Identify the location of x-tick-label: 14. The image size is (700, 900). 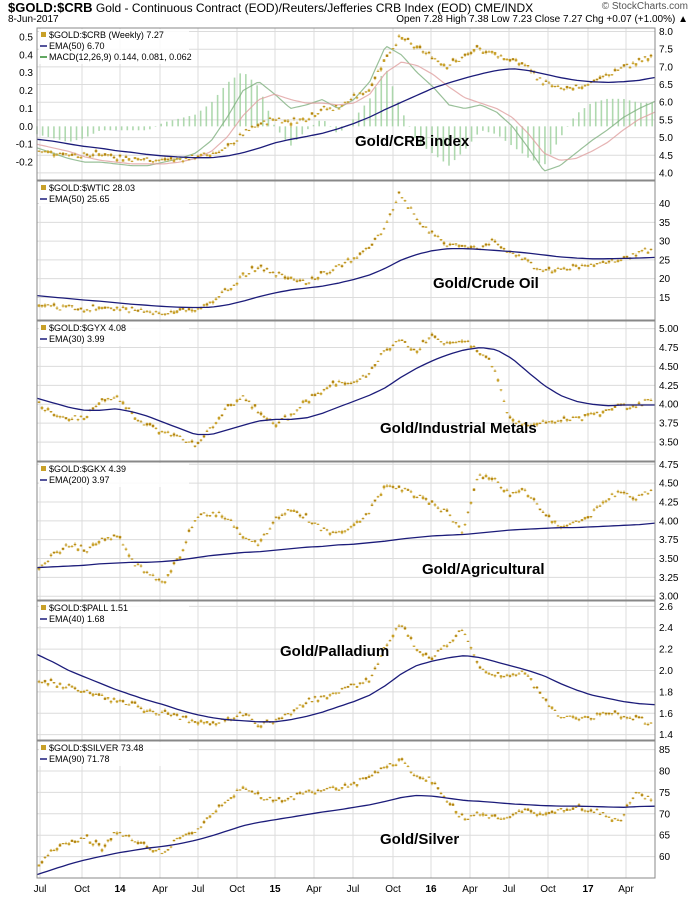
(120, 889).